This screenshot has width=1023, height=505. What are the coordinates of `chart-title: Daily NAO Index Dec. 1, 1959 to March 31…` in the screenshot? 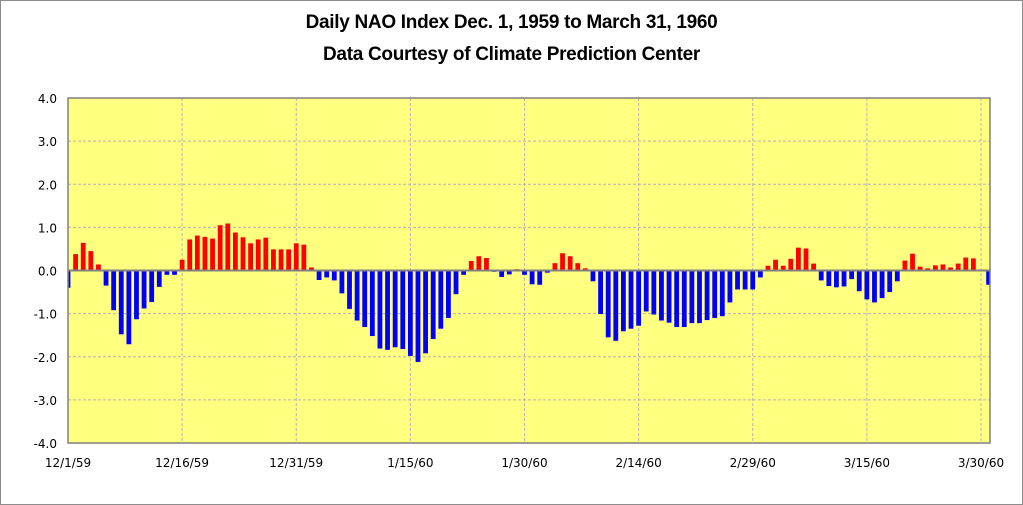 It's located at (511, 22).